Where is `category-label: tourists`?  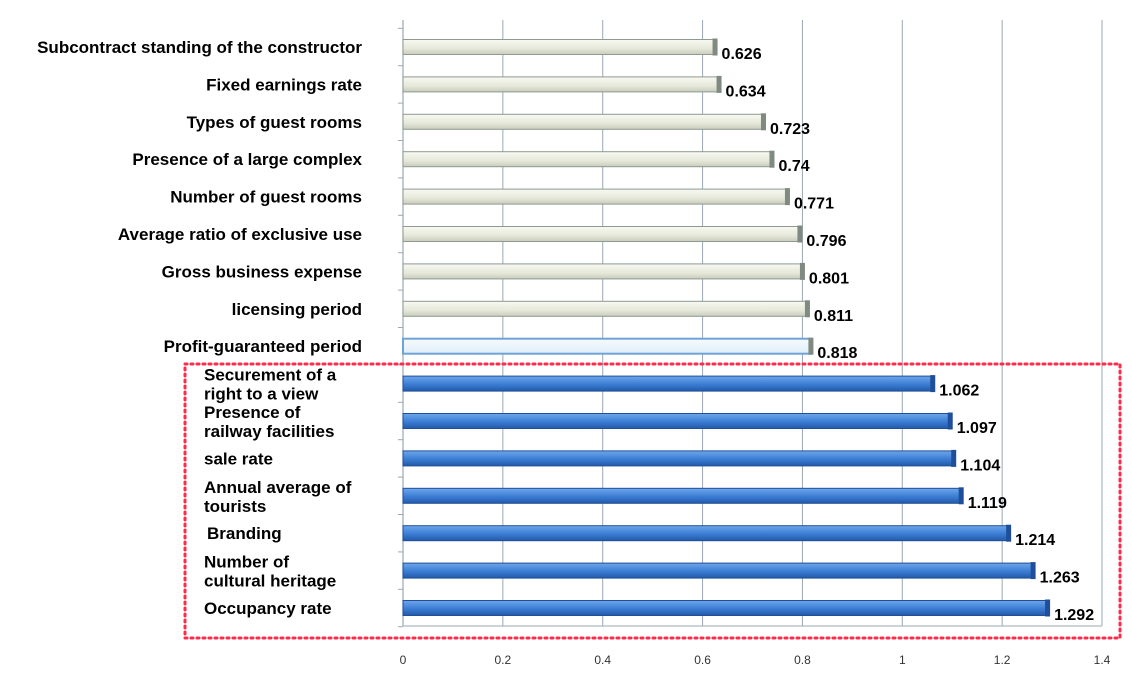
category-label: tourists is located at coordinates (235, 506).